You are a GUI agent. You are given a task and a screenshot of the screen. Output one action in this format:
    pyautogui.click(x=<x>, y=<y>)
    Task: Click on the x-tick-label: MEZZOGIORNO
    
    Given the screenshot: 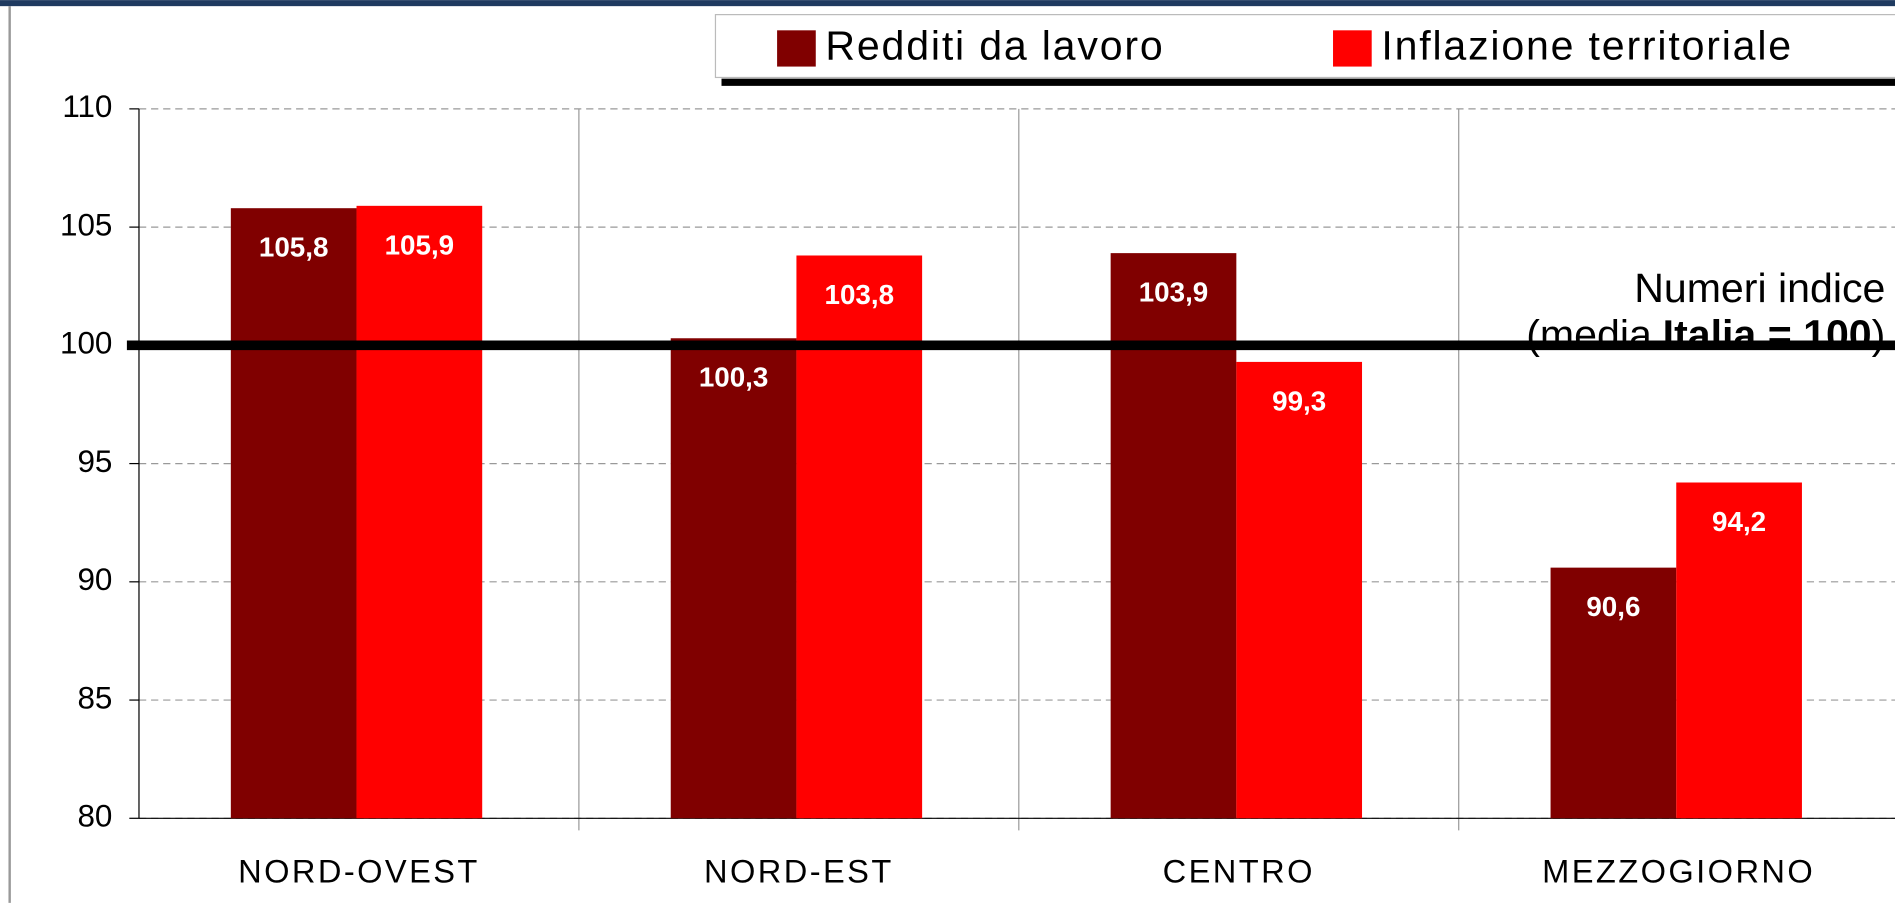 What is the action you would take?
    pyautogui.click(x=1678, y=871)
    